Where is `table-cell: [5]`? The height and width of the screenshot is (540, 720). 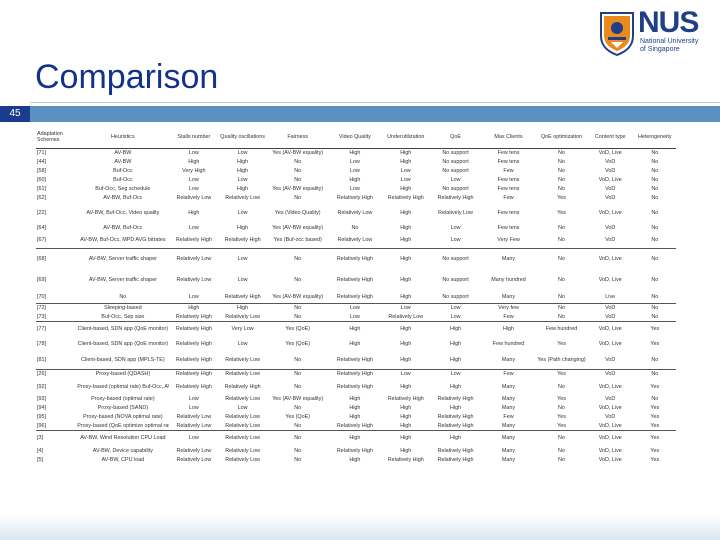
table-cell: [5] is located at coordinates (40, 460).